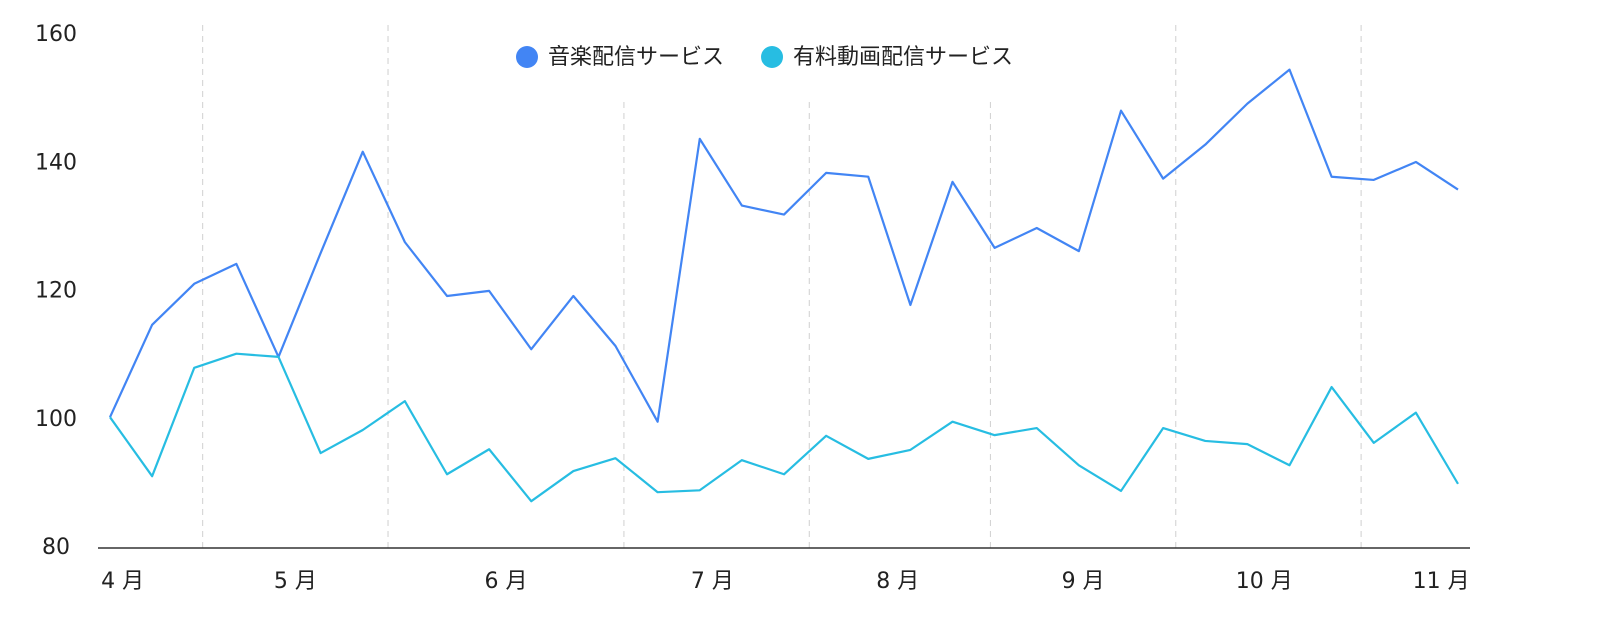 This screenshot has height=630, width=1600. Describe the element at coordinates (505, 581) in the screenshot. I see `x-tick-label: 6 月` at that location.